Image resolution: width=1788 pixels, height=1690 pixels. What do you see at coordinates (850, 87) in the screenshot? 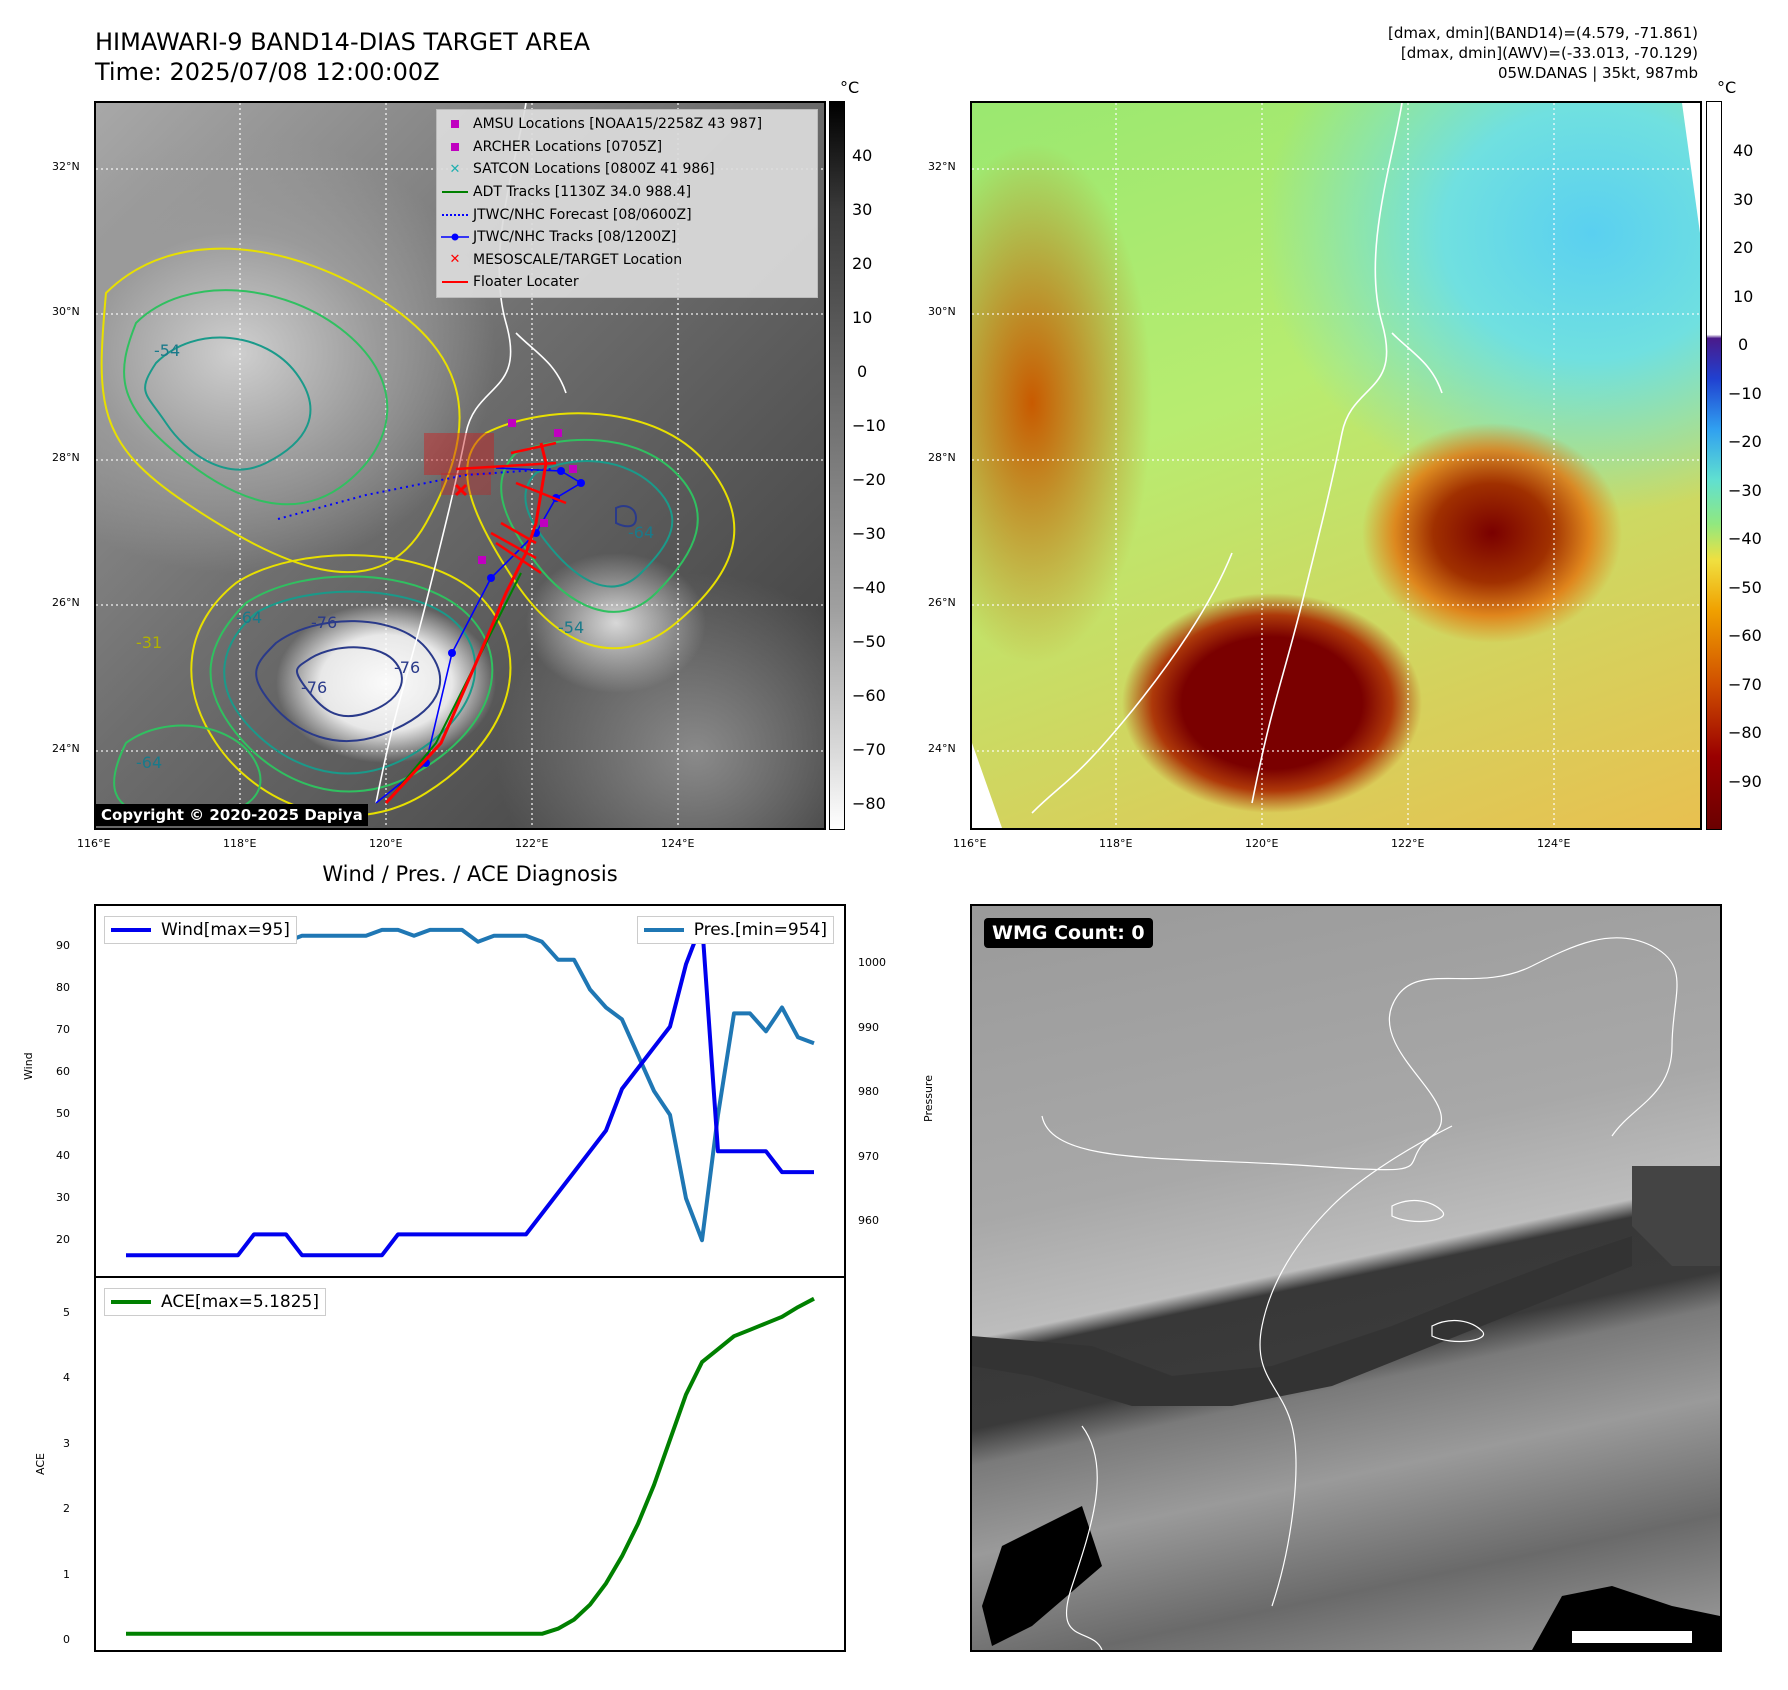
I see `ir-colorbar-unit: °C` at bounding box center [850, 87].